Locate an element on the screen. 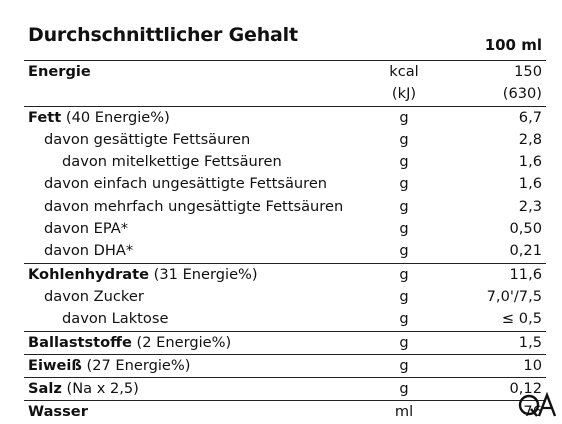 The height and width of the screenshot is (424, 562). row-label-text: (31 Energie%) is located at coordinates (203, 274).